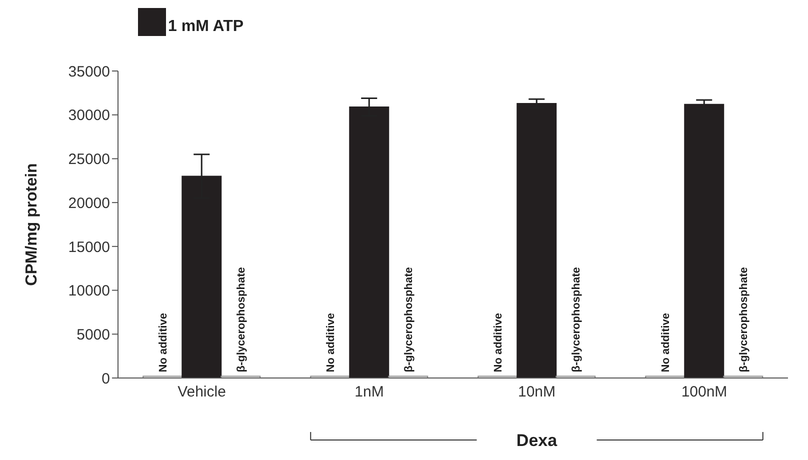 Image resolution: width=808 pixels, height=460 pixels. I want to click on y-tick-label: 10000, so click(89, 291).